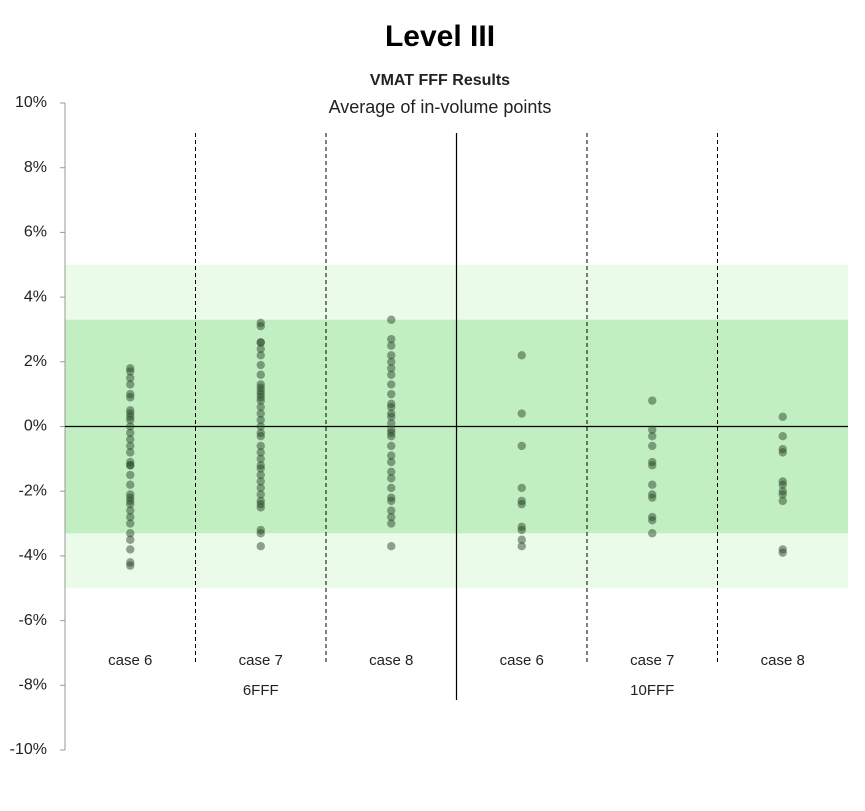 The width and height of the screenshot is (865, 811). What do you see at coordinates (35, 232) in the screenshot?
I see `y-tick-label: 6%` at bounding box center [35, 232].